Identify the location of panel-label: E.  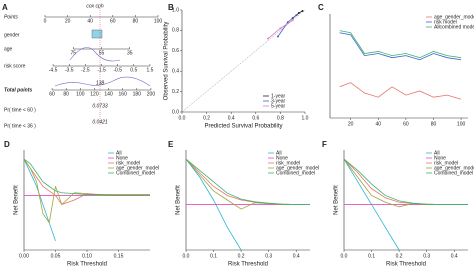
(171, 144).